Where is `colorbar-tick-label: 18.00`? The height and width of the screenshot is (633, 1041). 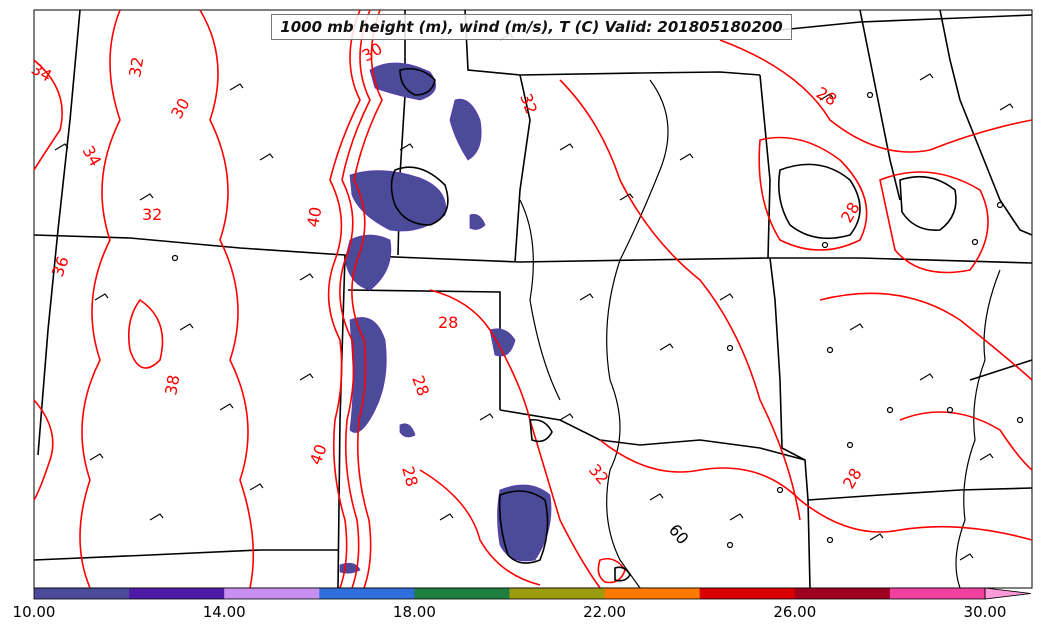 colorbar-tick-label: 18.00 is located at coordinates (414, 612).